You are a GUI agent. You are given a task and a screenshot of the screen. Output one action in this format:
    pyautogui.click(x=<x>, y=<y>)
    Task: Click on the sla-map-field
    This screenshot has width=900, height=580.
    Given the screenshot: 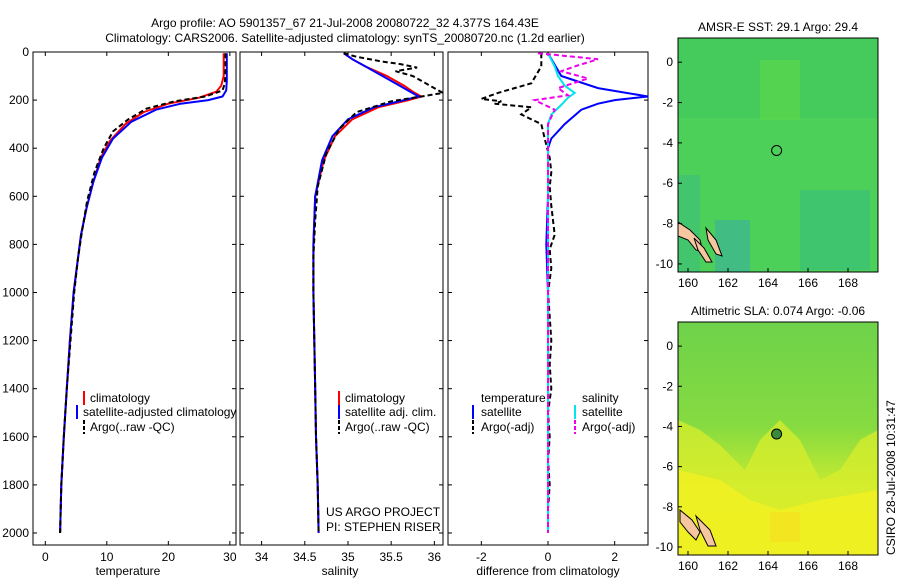 What is the action you would take?
    pyautogui.click(x=778, y=438)
    